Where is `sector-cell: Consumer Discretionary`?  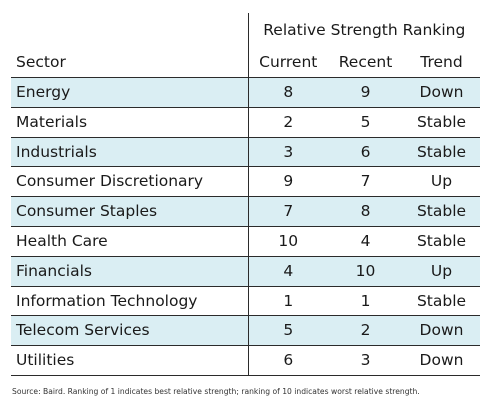
sector-cell: Consumer Discretionary is located at coordinates (130, 182).